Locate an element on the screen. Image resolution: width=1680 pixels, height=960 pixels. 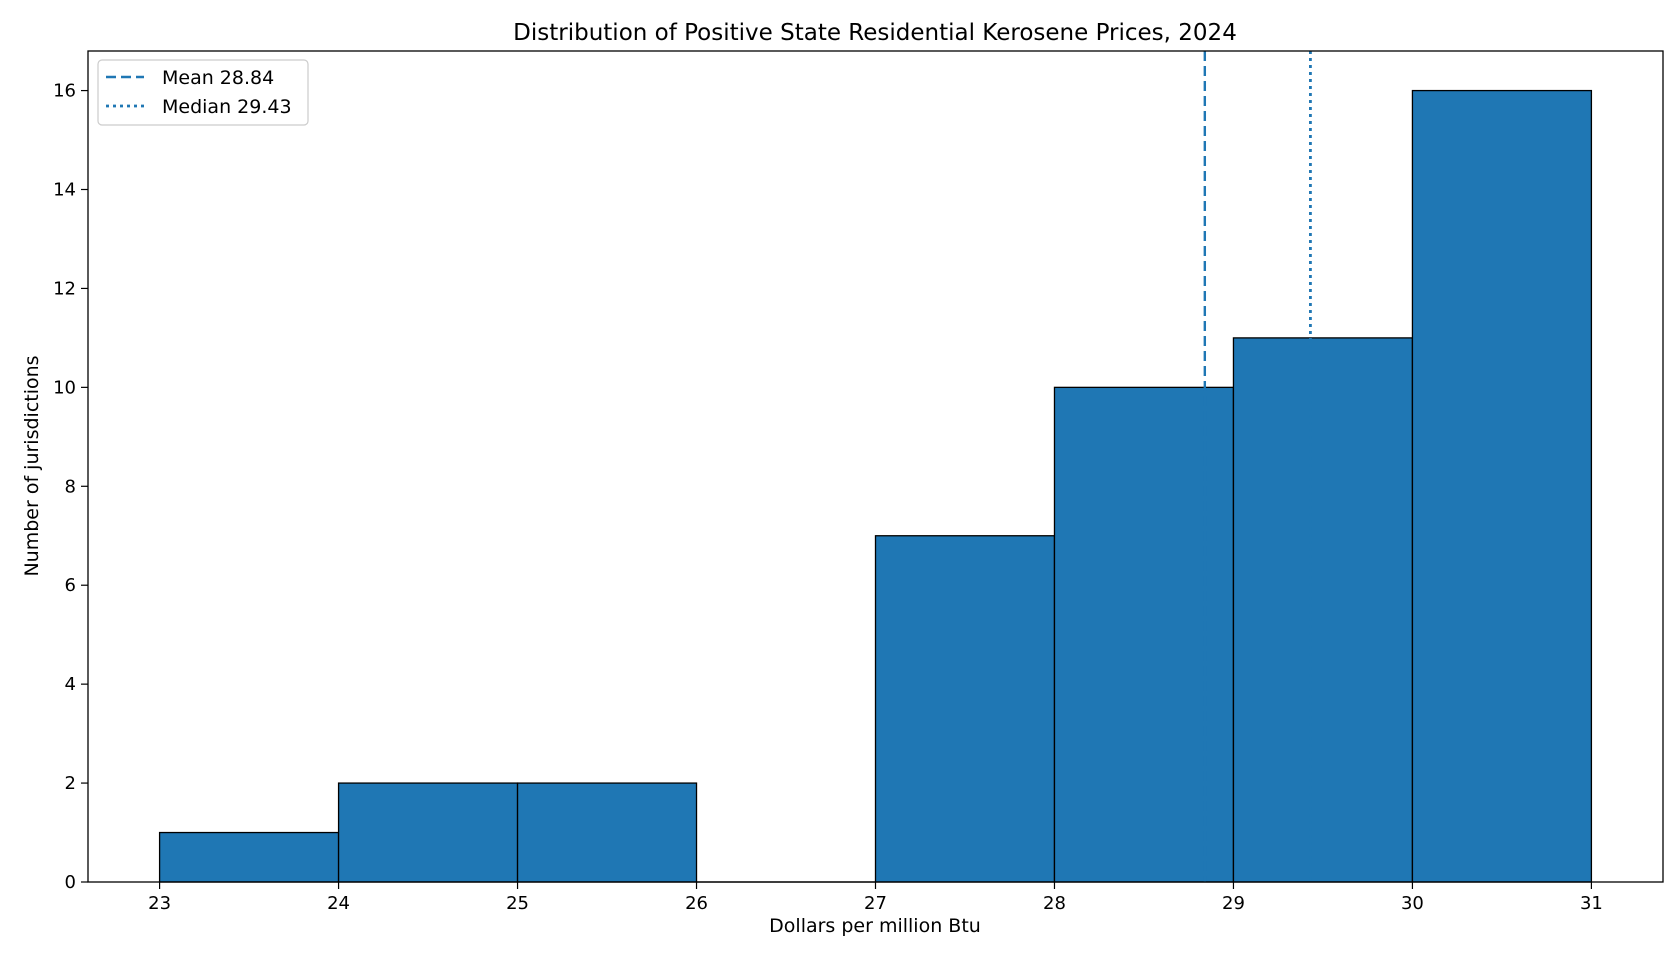
x-axis-label: Dollars per million Btu is located at coordinates (875, 926).